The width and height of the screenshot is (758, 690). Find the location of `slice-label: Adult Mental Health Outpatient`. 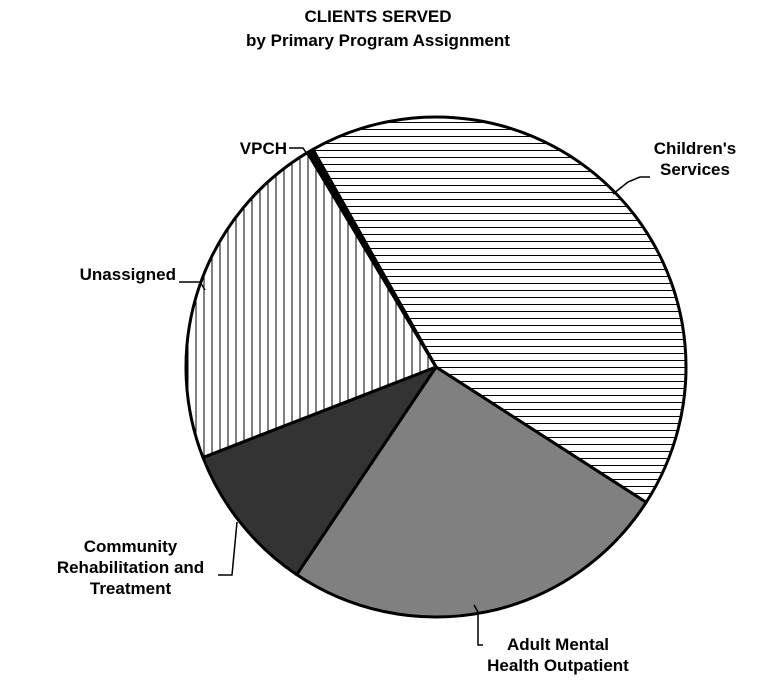

slice-label: Adult Mental Health Outpatient is located at coordinates (558, 655).